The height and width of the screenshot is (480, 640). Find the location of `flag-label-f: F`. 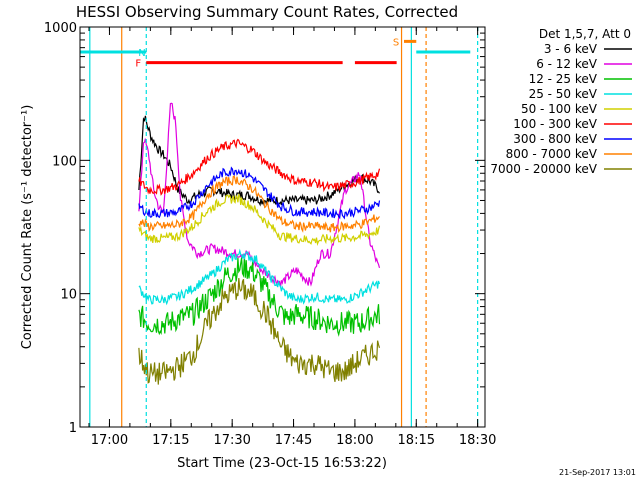

flag-label-f: F is located at coordinates (138, 64).